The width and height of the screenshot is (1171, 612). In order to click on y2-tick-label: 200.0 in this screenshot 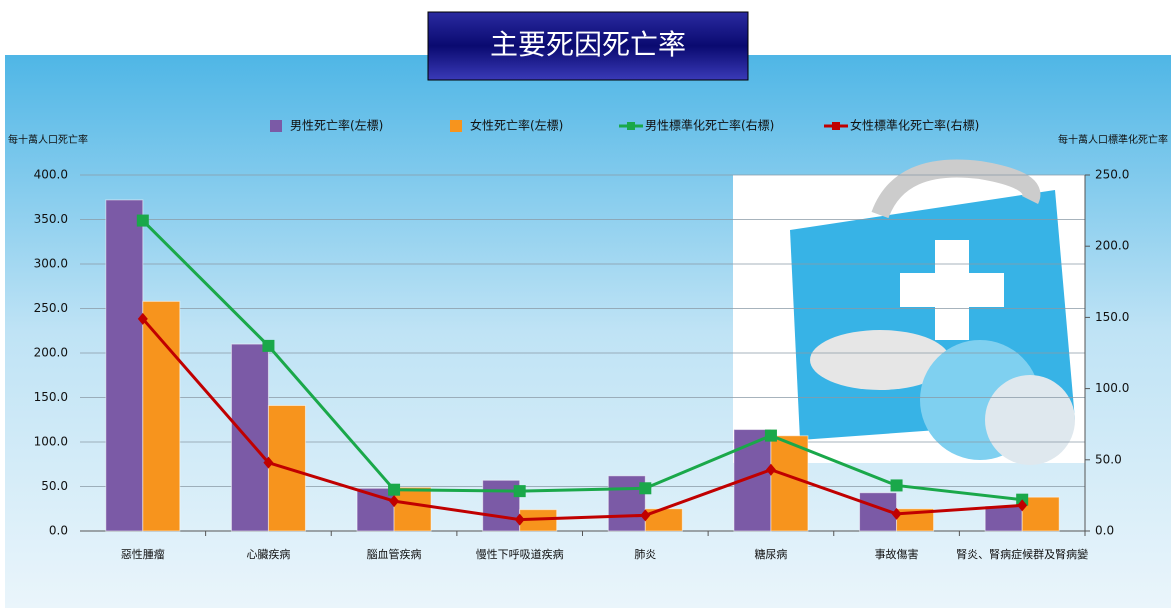, I will do `click(1112, 246)`.